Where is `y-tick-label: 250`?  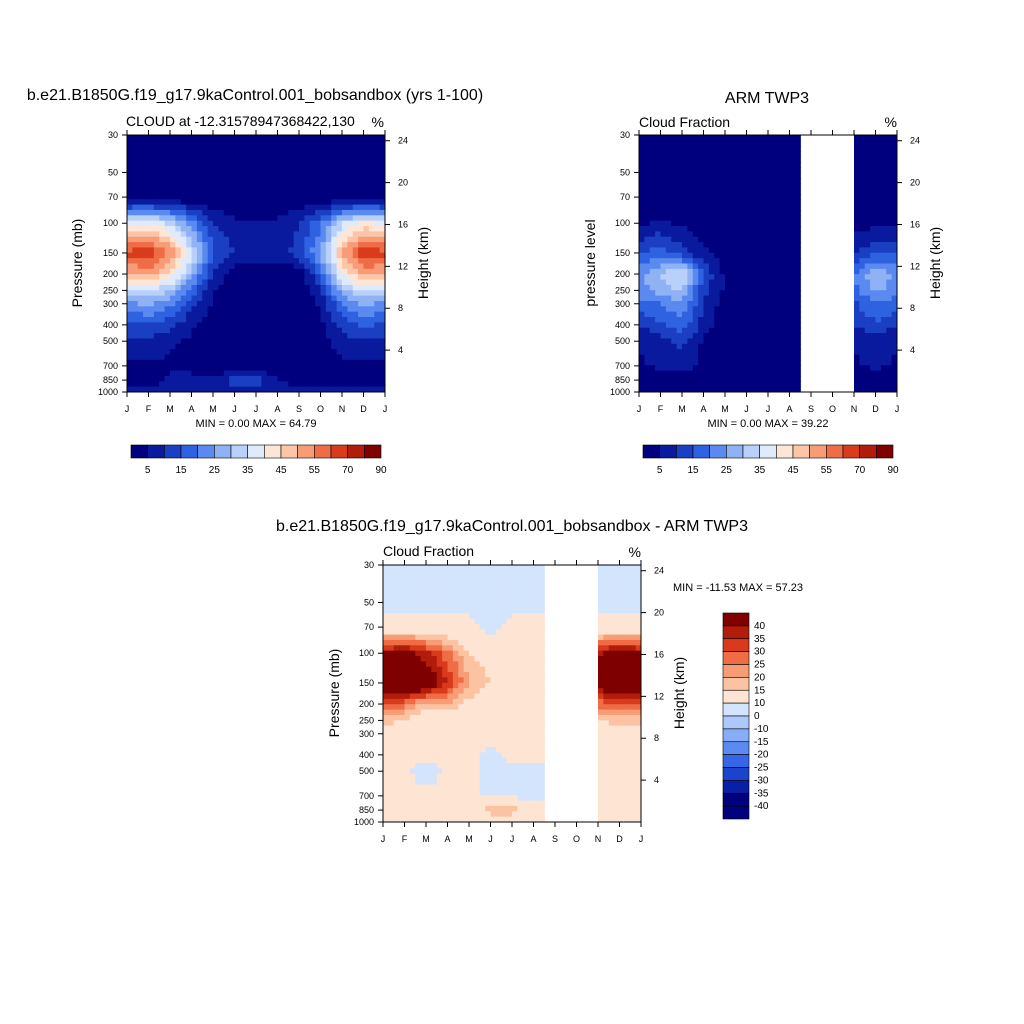 y-tick-label: 250 is located at coordinates (110, 290).